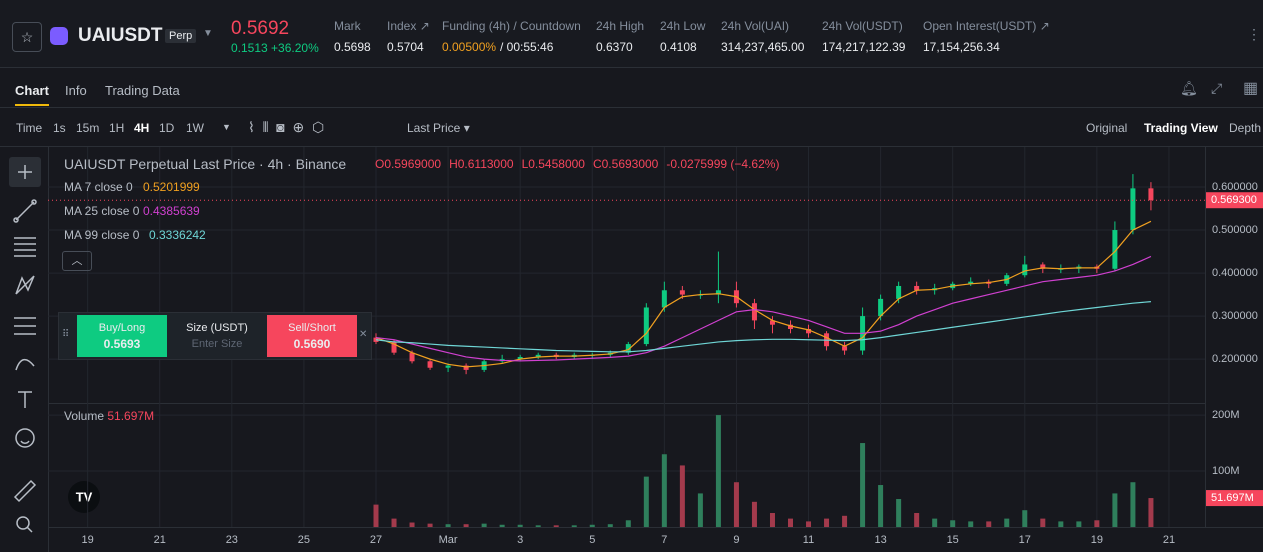 The width and height of the screenshot is (1263, 552). Describe the element at coordinates (1235, 359) in the screenshot. I see `y-tick-label: 0.200000` at that location.